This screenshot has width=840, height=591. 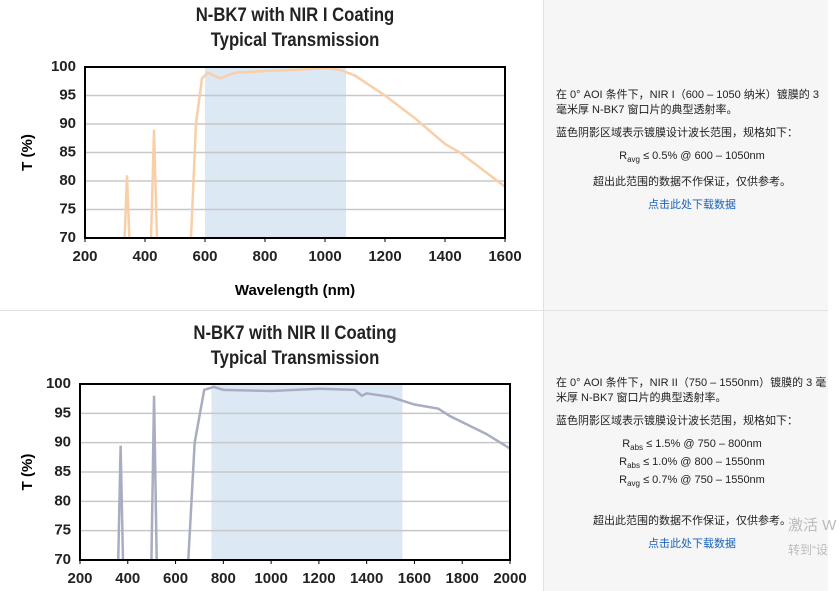 What do you see at coordinates (462, 578) in the screenshot?
I see `x-tick-label: 1800` at bounding box center [462, 578].